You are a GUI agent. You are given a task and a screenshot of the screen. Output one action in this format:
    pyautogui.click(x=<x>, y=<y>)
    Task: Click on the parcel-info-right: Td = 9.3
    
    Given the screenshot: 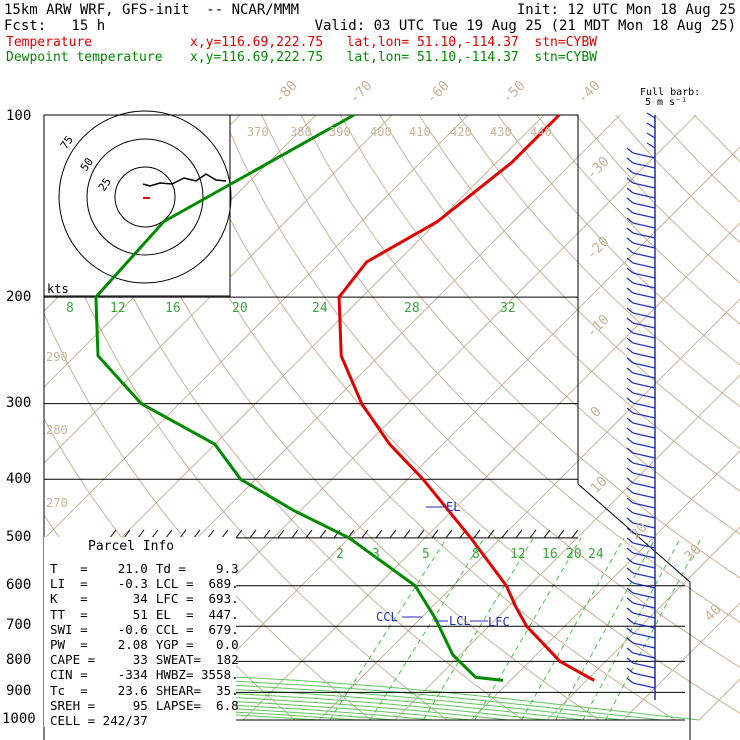 What is the action you would take?
    pyautogui.click(x=197, y=568)
    